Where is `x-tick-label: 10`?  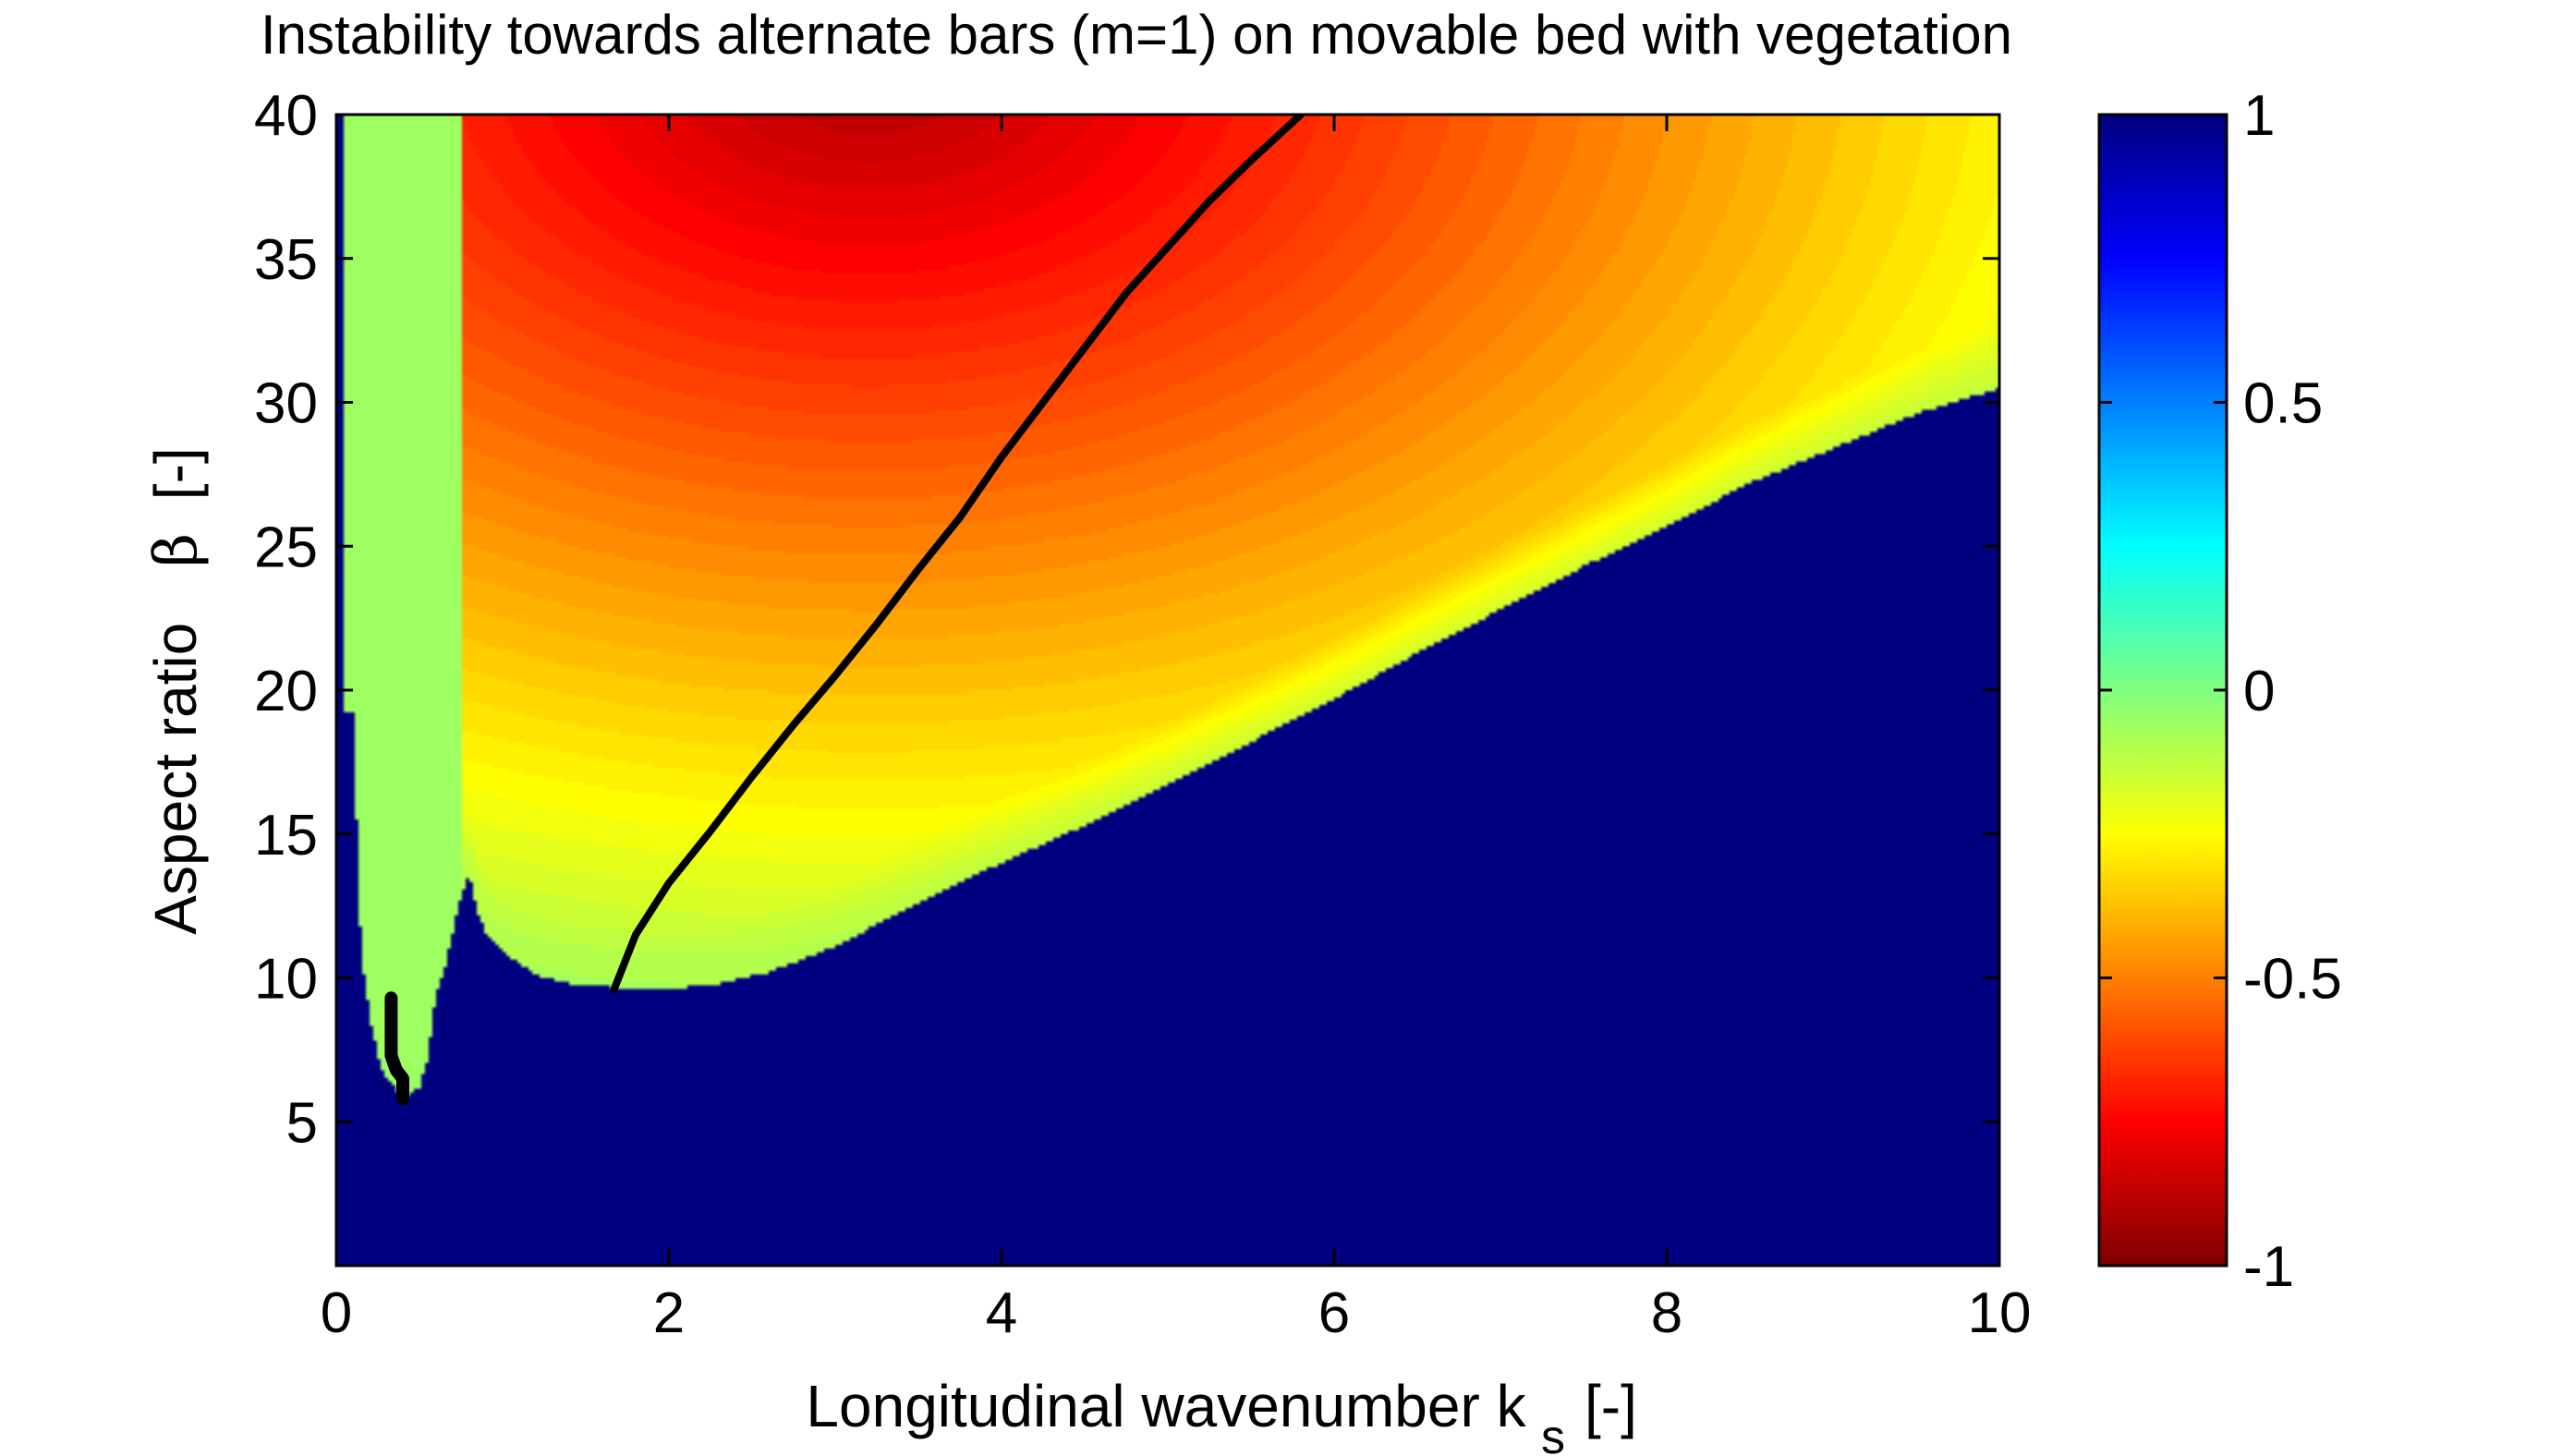
x-tick-label: 10 is located at coordinates (2000, 1313).